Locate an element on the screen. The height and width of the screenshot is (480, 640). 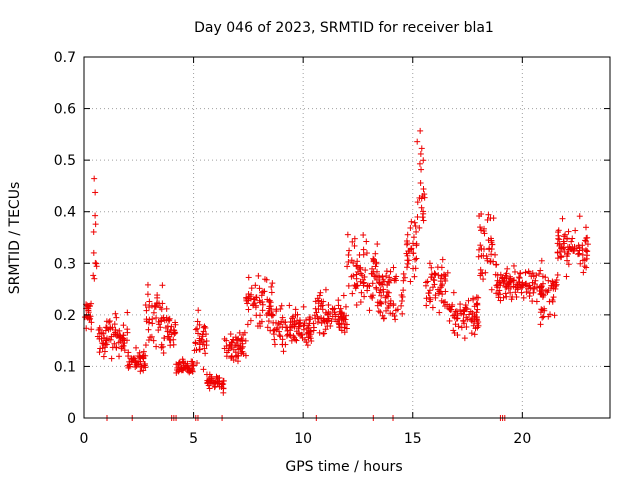
x-axis-label: GPS time / hours is located at coordinates (343, 467).